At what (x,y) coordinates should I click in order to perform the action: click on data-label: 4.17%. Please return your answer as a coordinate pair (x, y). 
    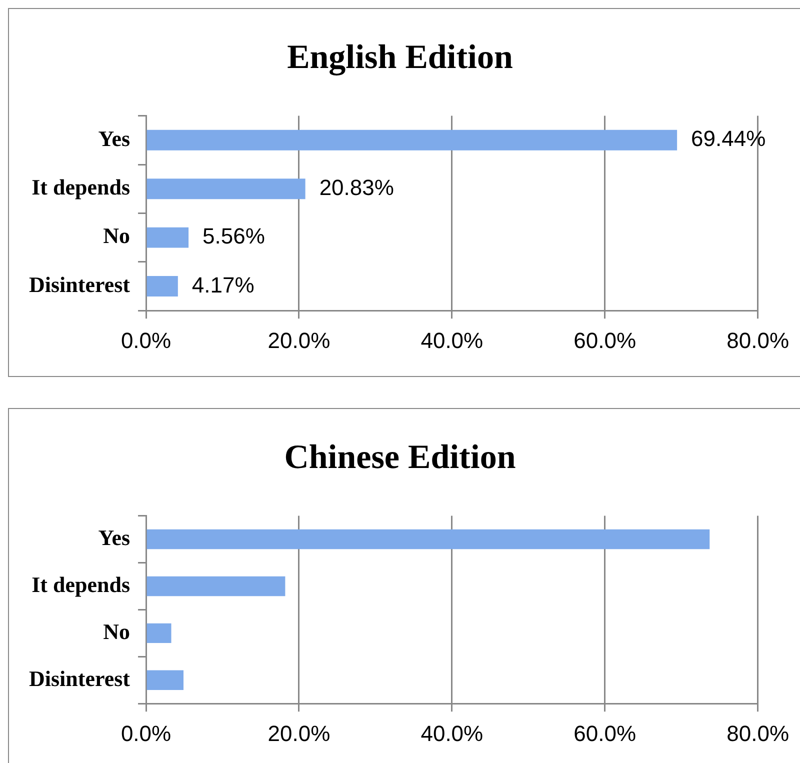
    Looking at the image, I should click on (223, 285).